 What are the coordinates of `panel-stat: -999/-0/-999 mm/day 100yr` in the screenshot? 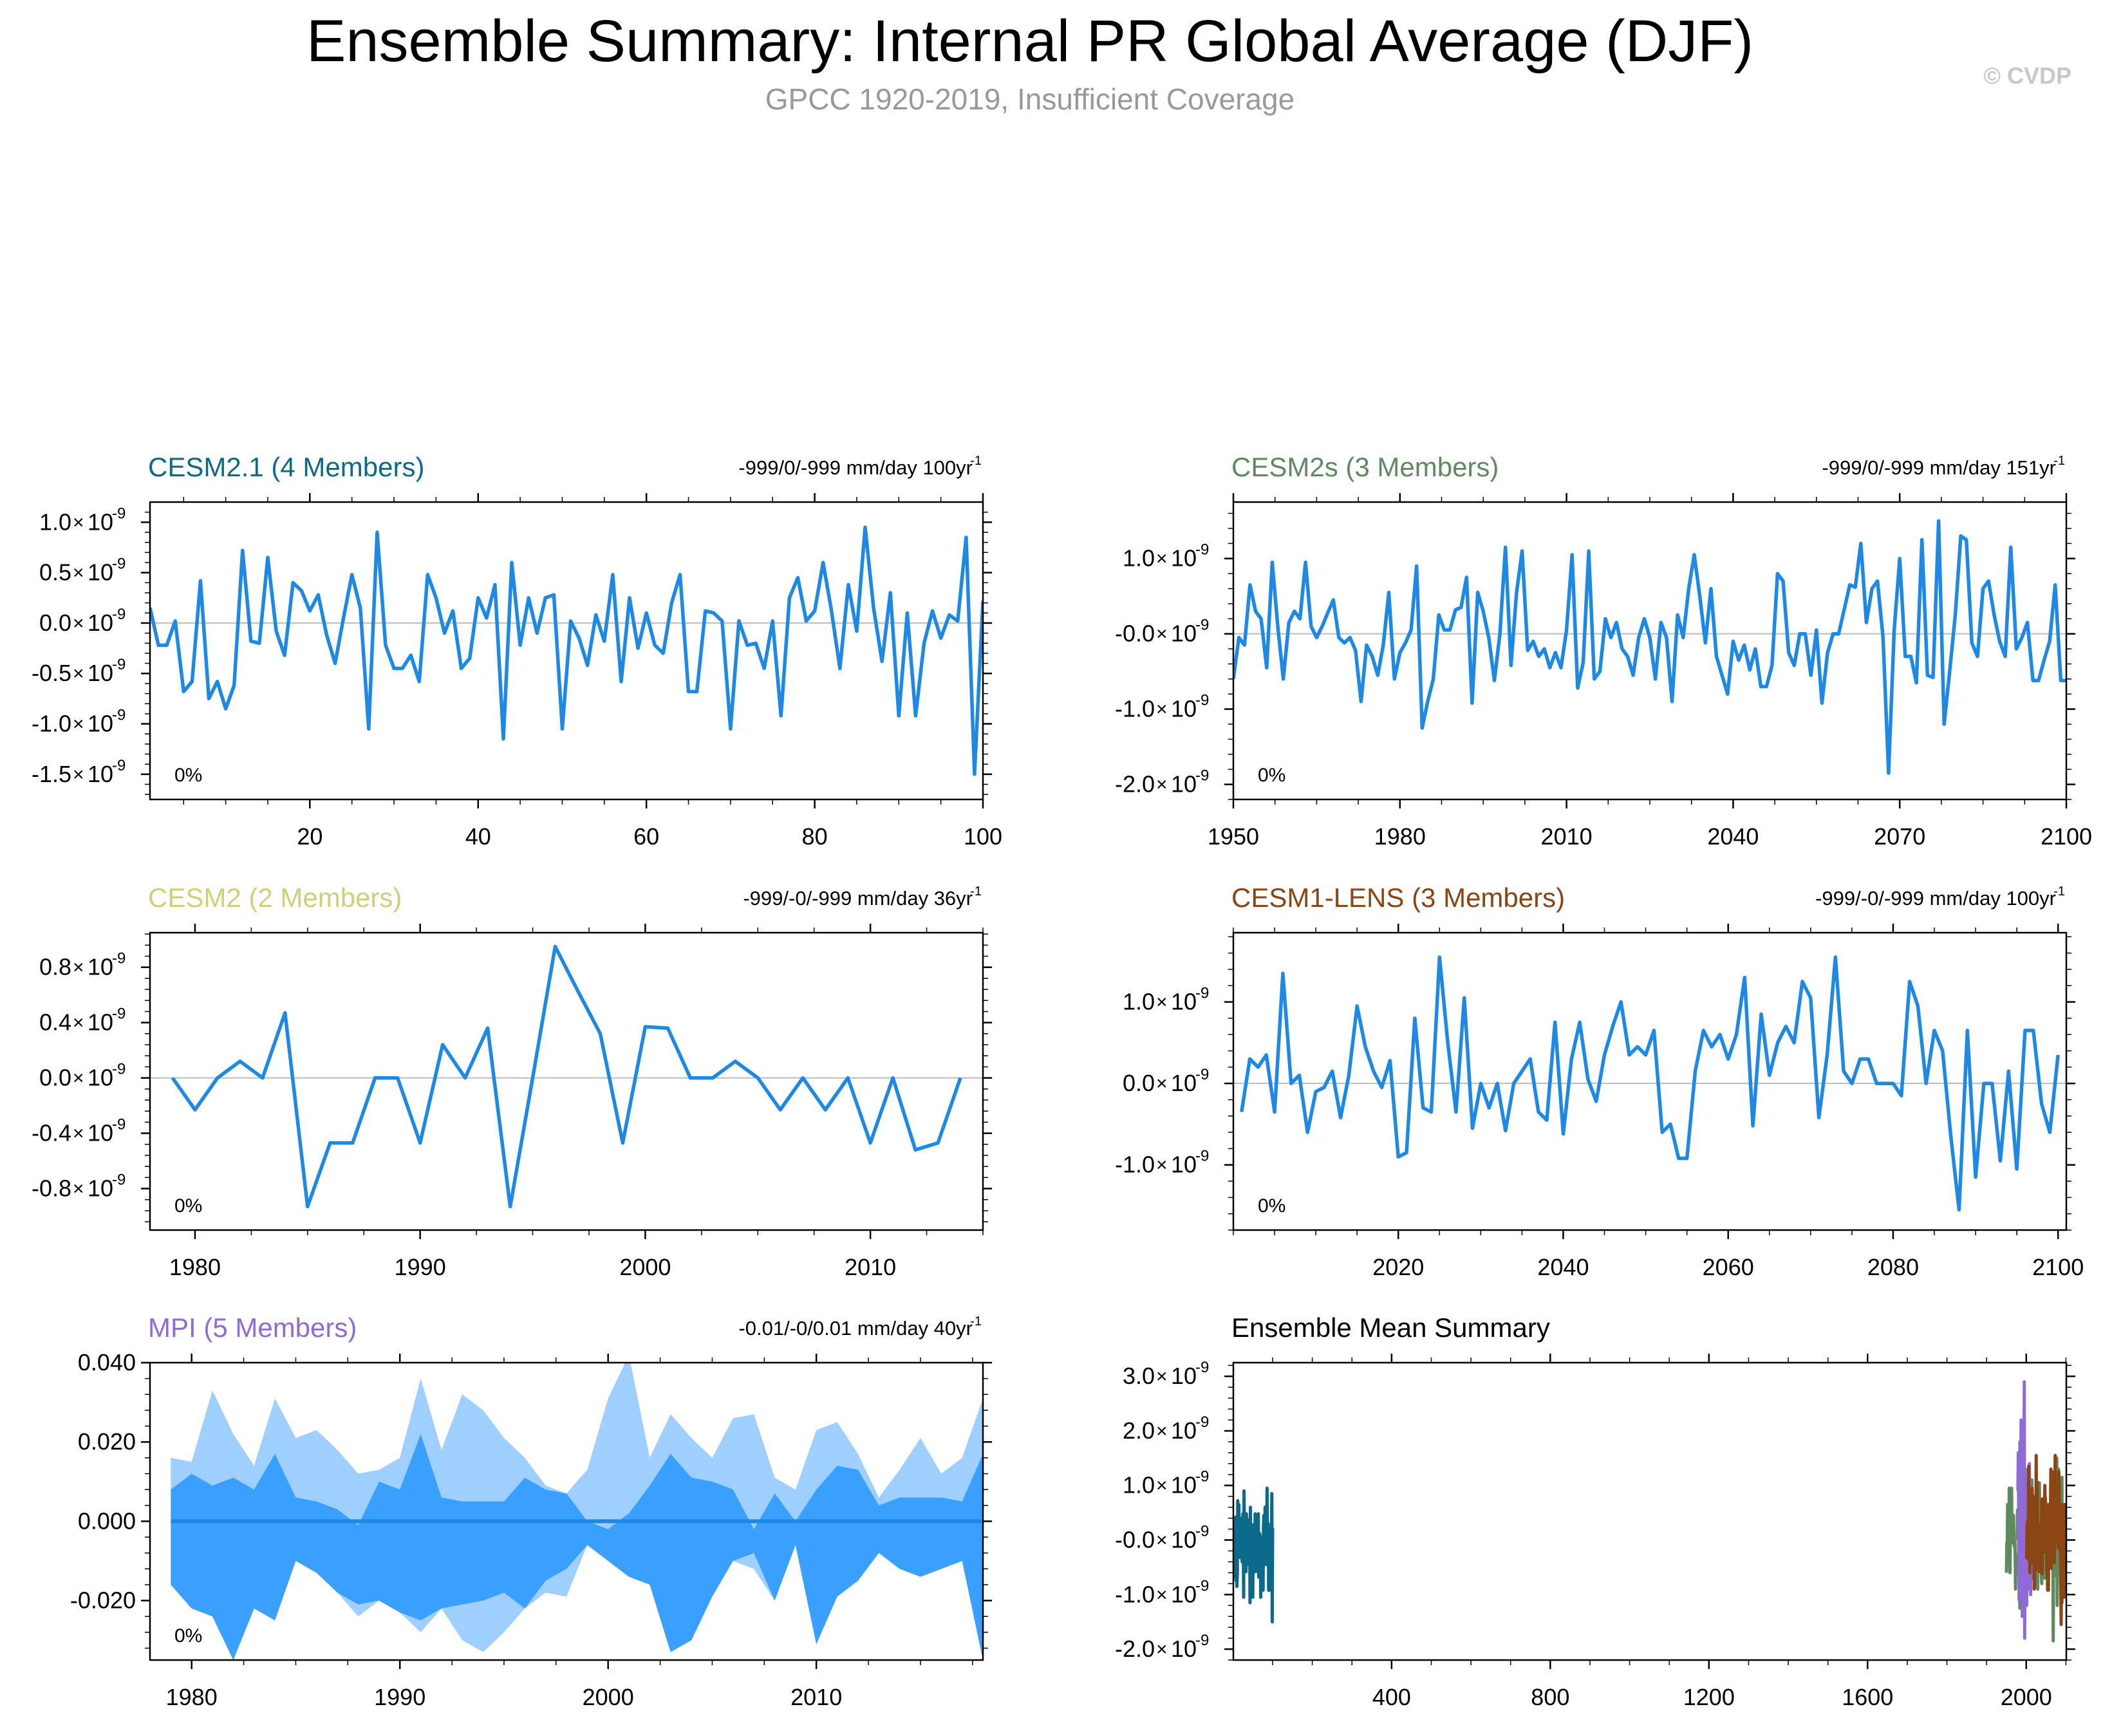 It's located at (1935, 898).